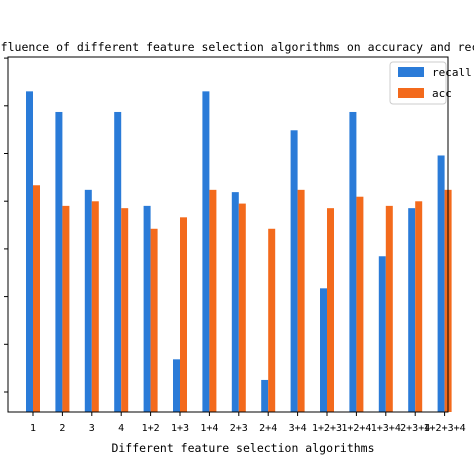 This screenshot has height=474, width=474. What do you see at coordinates (213, 300) in the screenshot?
I see `bar-acc-1+4` at bounding box center [213, 300].